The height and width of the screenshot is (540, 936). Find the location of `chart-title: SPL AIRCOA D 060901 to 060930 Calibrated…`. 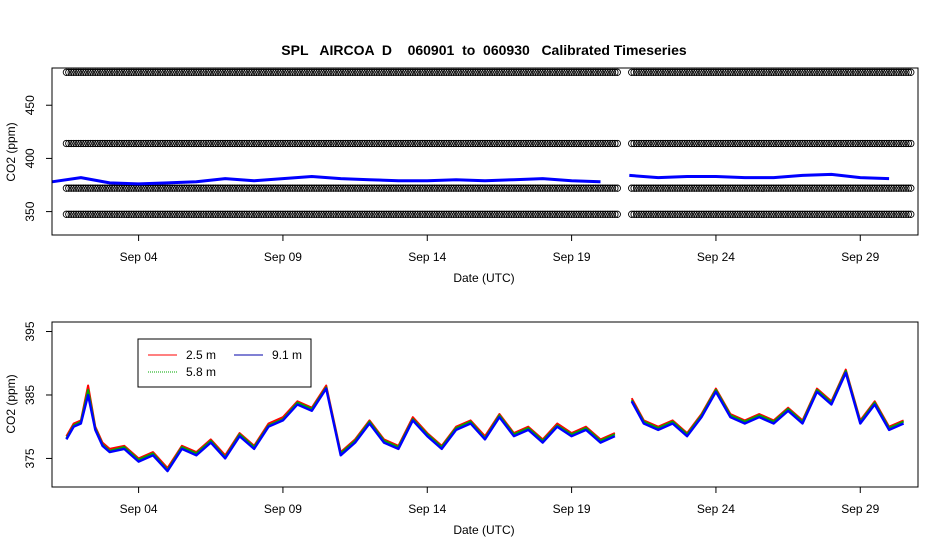

chart-title: SPL AIRCOA D 060901 to 060930 Calibrated… is located at coordinates (484, 50).